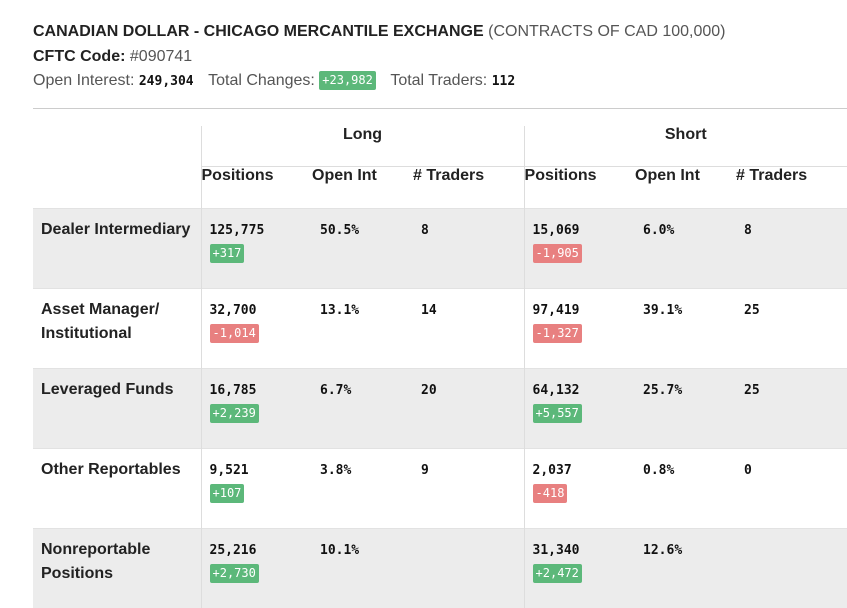 This screenshot has height=608, width=847. What do you see at coordinates (557, 413) in the screenshot?
I see `short-change-badge: +5,557` at bounding box center [557, 413].